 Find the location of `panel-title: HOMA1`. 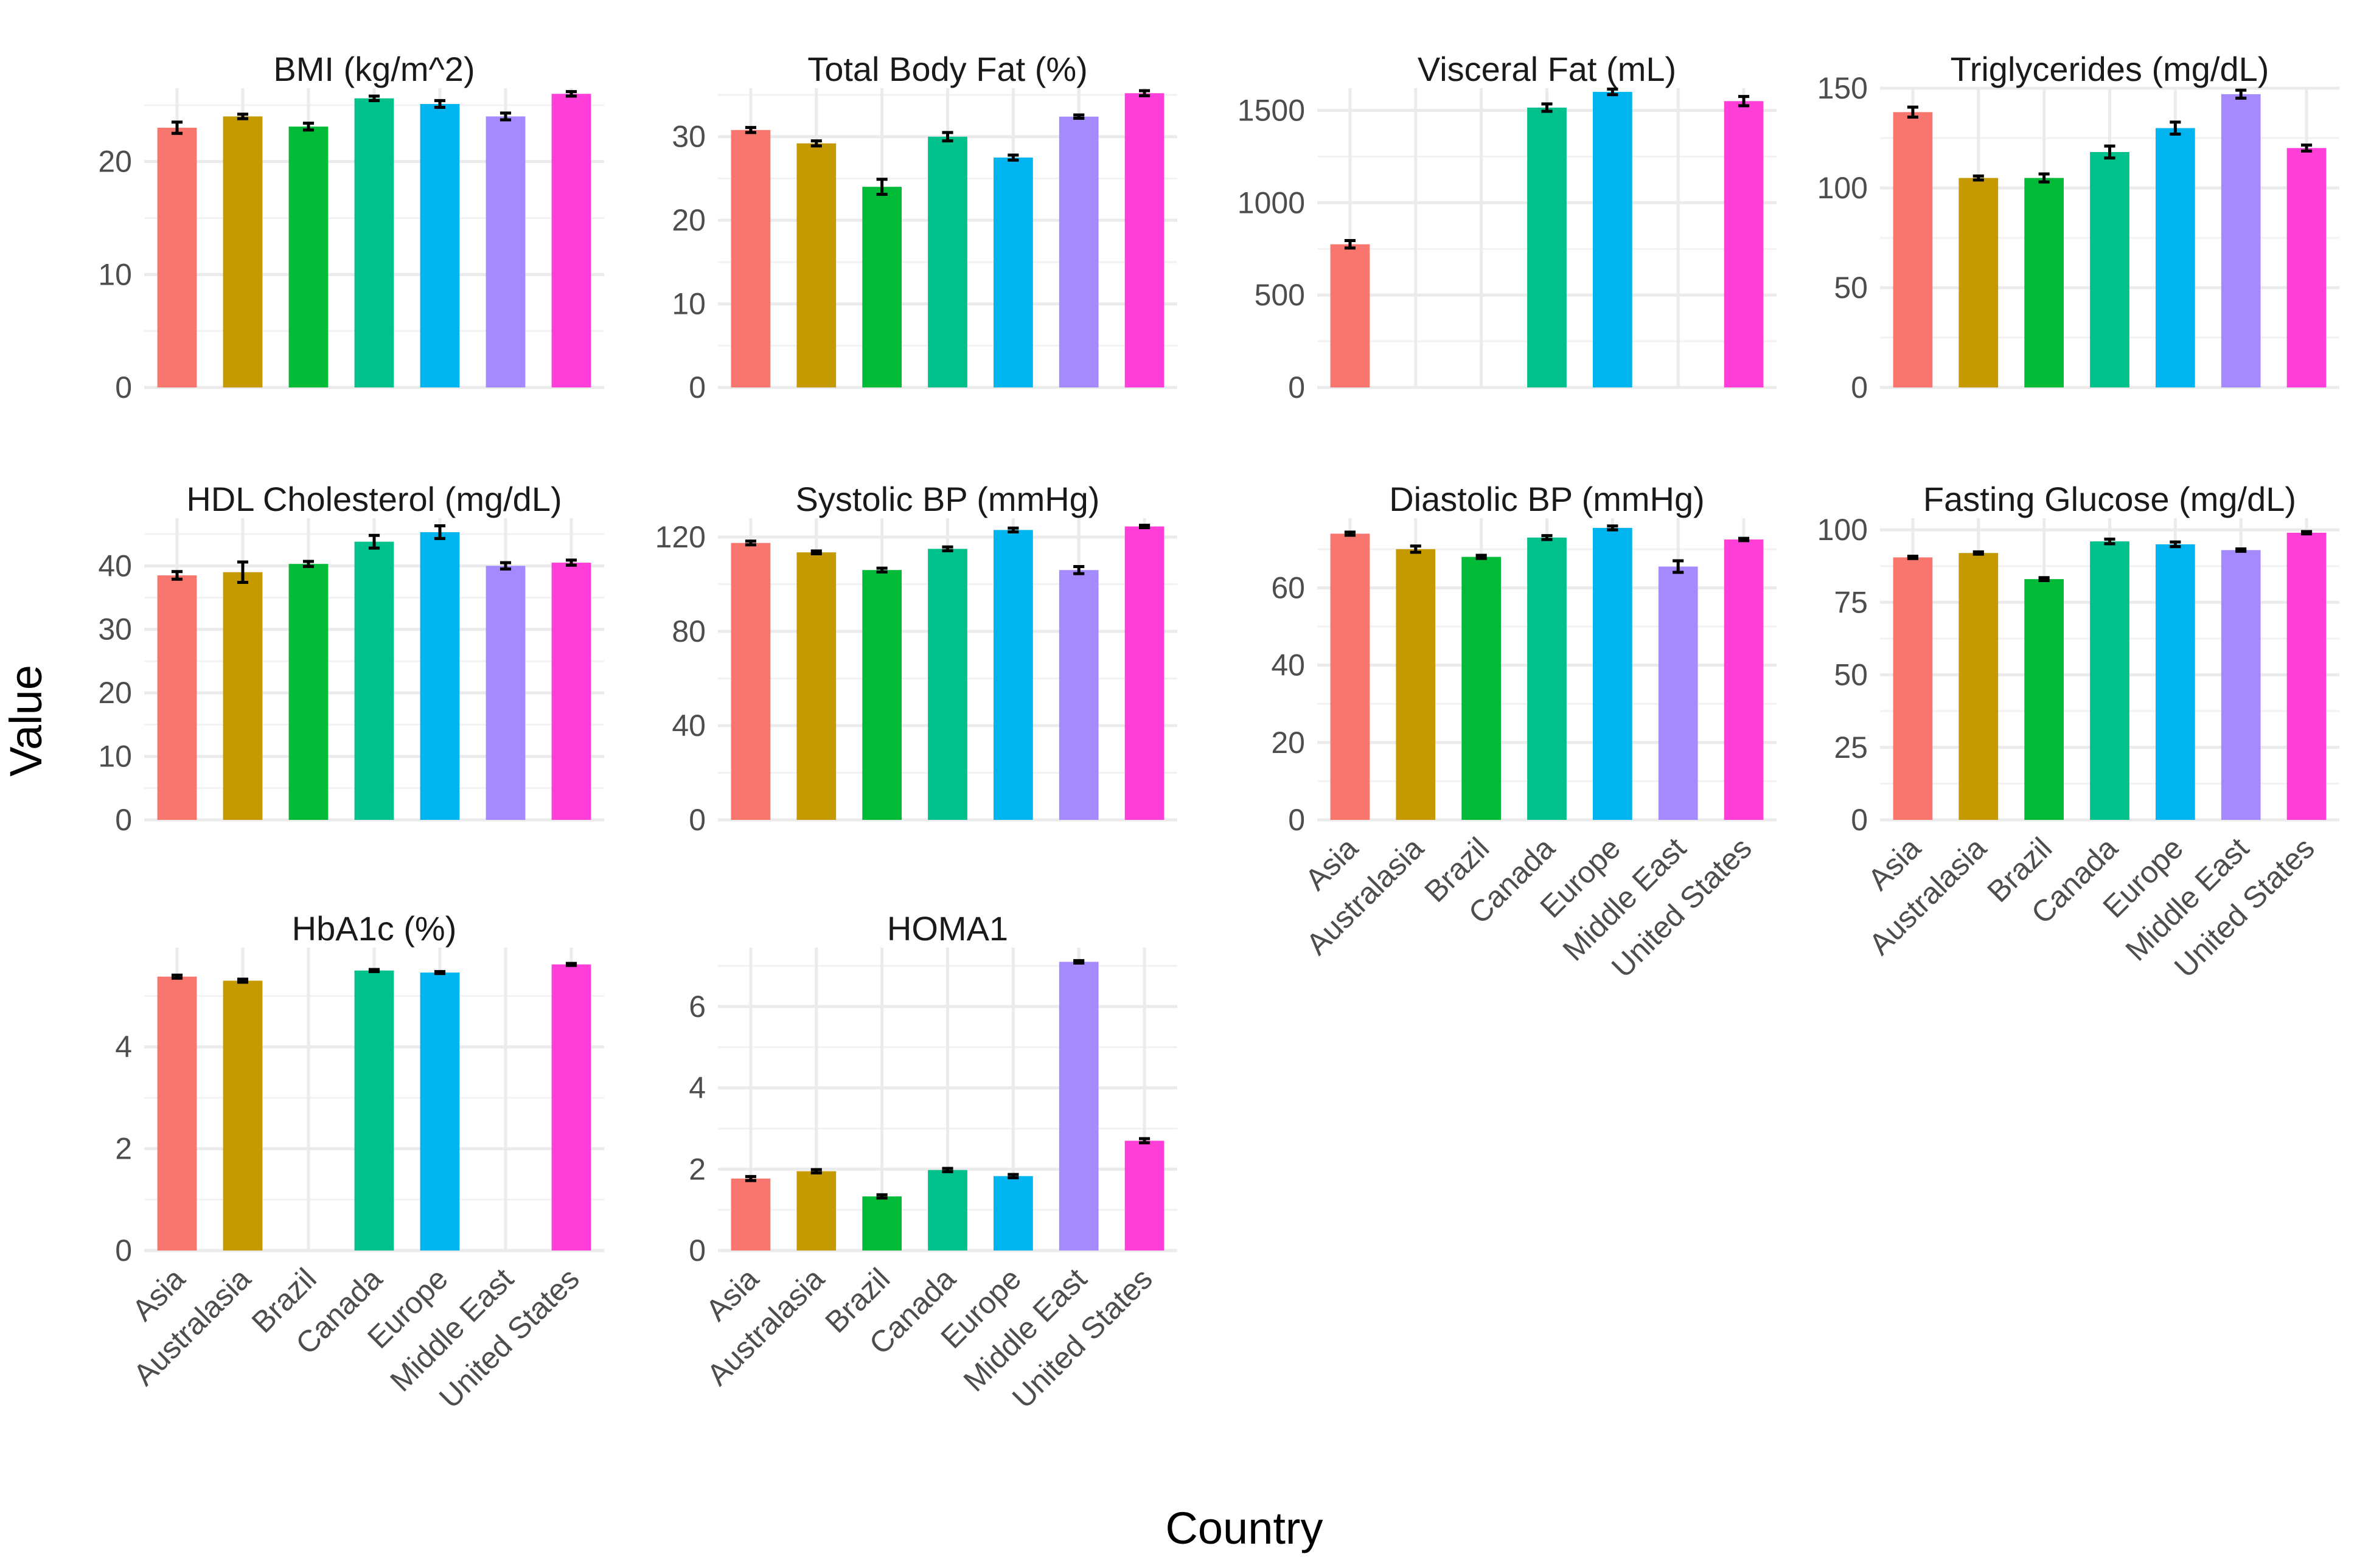

panel-title: HOMA1 is located at coordinates (947, 929).